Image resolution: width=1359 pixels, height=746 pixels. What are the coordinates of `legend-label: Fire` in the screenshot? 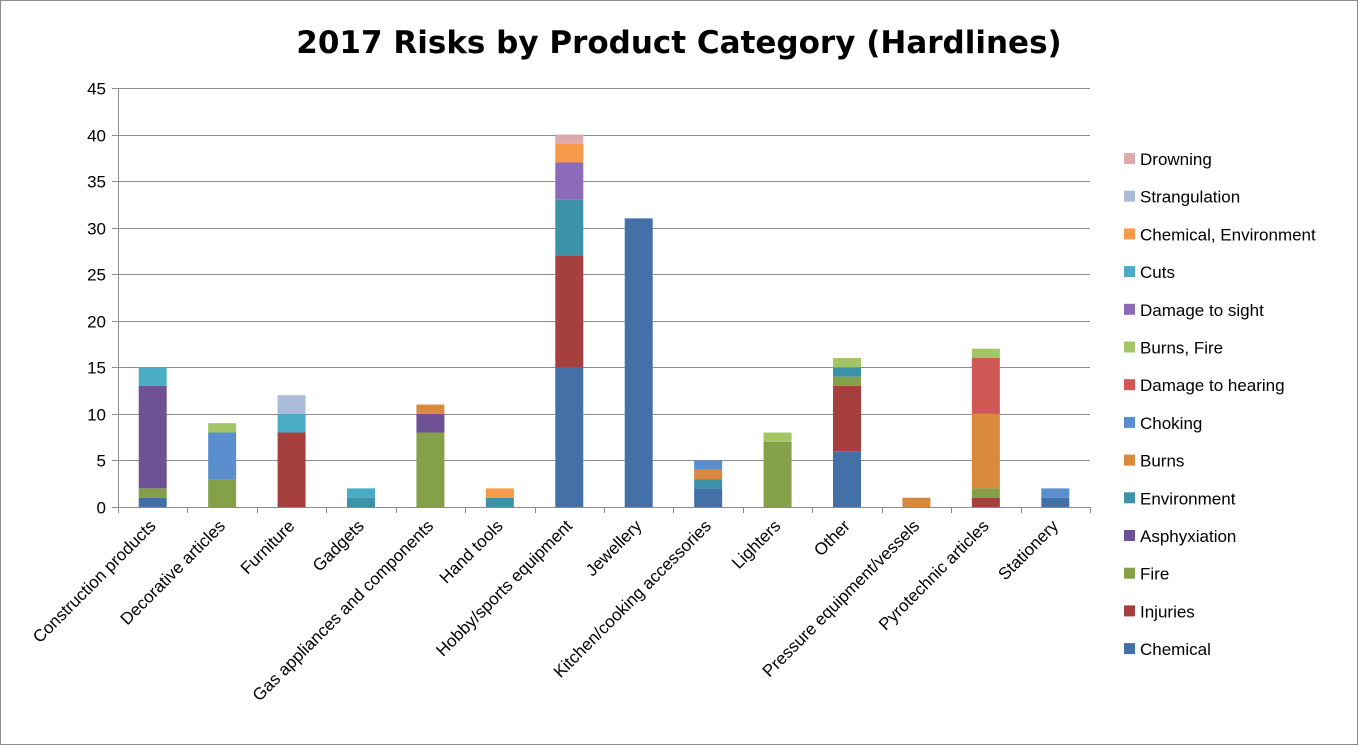 It's located at (1154, 574).